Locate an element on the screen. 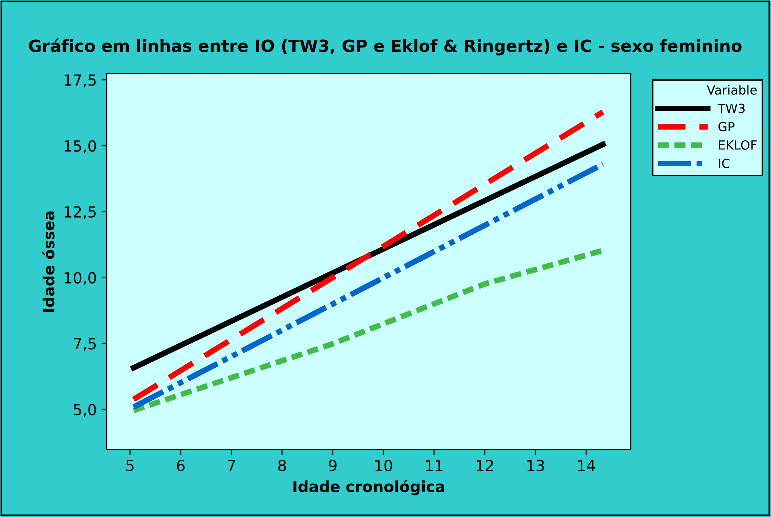 The width and height of the screenshot is (771, 517). y-tick-label: 15,0 is located at coordinates (80, 147).